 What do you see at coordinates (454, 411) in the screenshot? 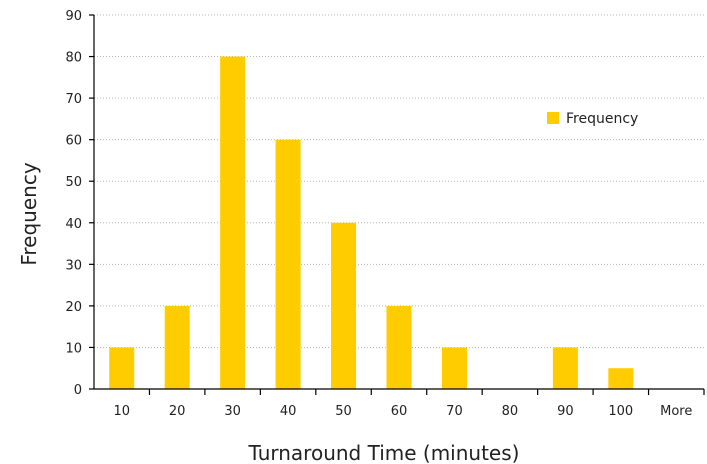
I see `x-tick-label: 70` at bounding box center [454, 411].